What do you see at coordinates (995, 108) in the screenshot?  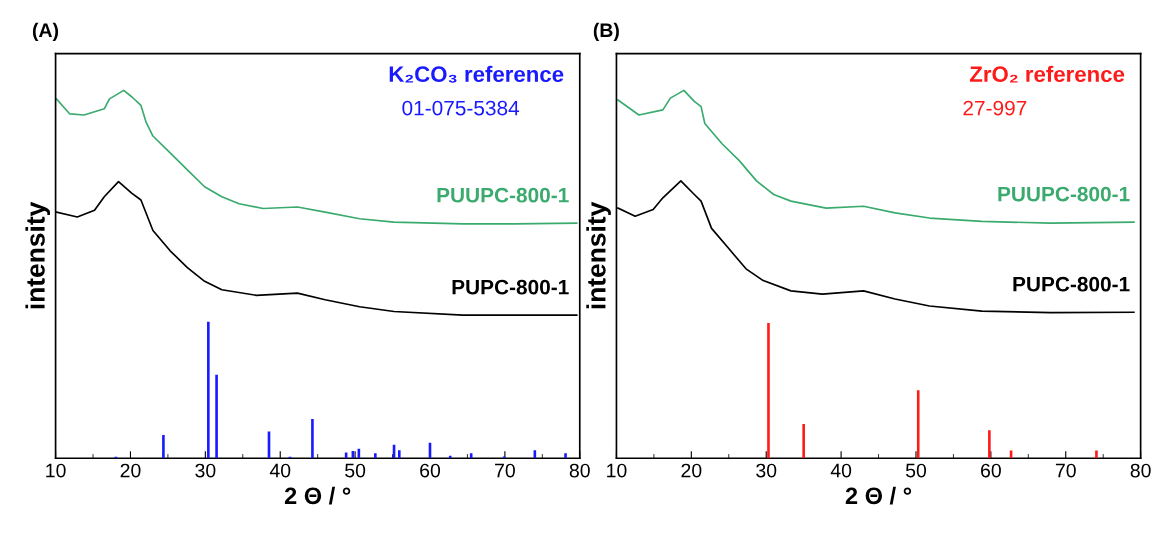 I see `annotation: 27-997` at bounding box center [995, 108].